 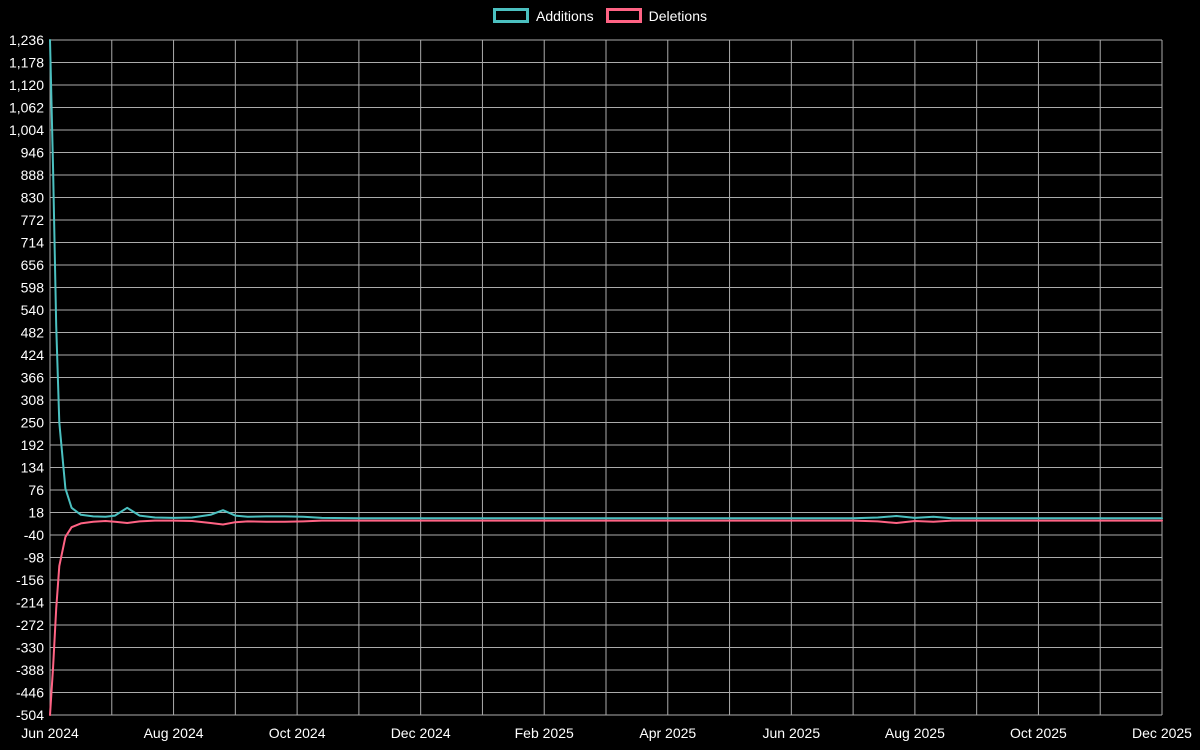 I want to click on svg-text: Dec 2024, so click(x=421, y=733).